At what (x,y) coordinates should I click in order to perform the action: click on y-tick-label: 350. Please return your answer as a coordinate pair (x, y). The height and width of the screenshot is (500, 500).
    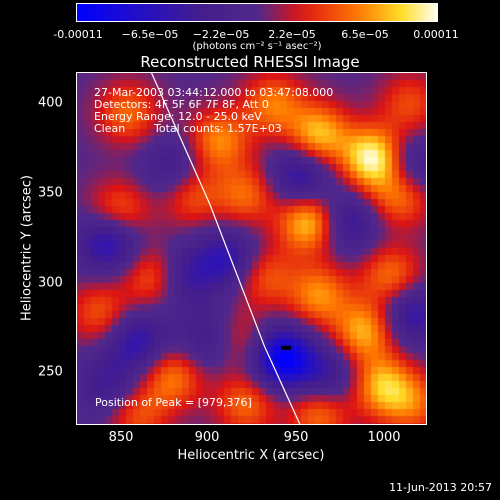
    Looking at the image, I should click on (50, 193).